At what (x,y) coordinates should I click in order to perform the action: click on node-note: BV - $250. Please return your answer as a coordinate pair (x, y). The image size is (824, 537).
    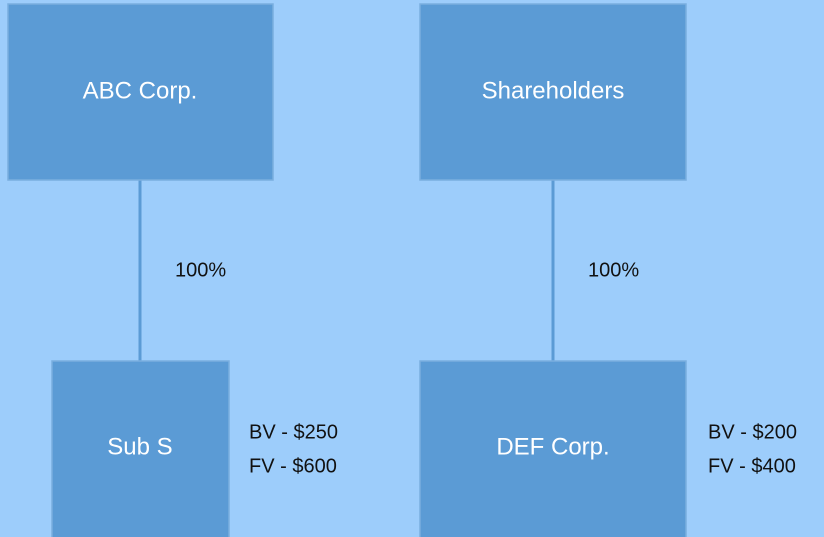
    Looking at the image, I should click on (293, 432).